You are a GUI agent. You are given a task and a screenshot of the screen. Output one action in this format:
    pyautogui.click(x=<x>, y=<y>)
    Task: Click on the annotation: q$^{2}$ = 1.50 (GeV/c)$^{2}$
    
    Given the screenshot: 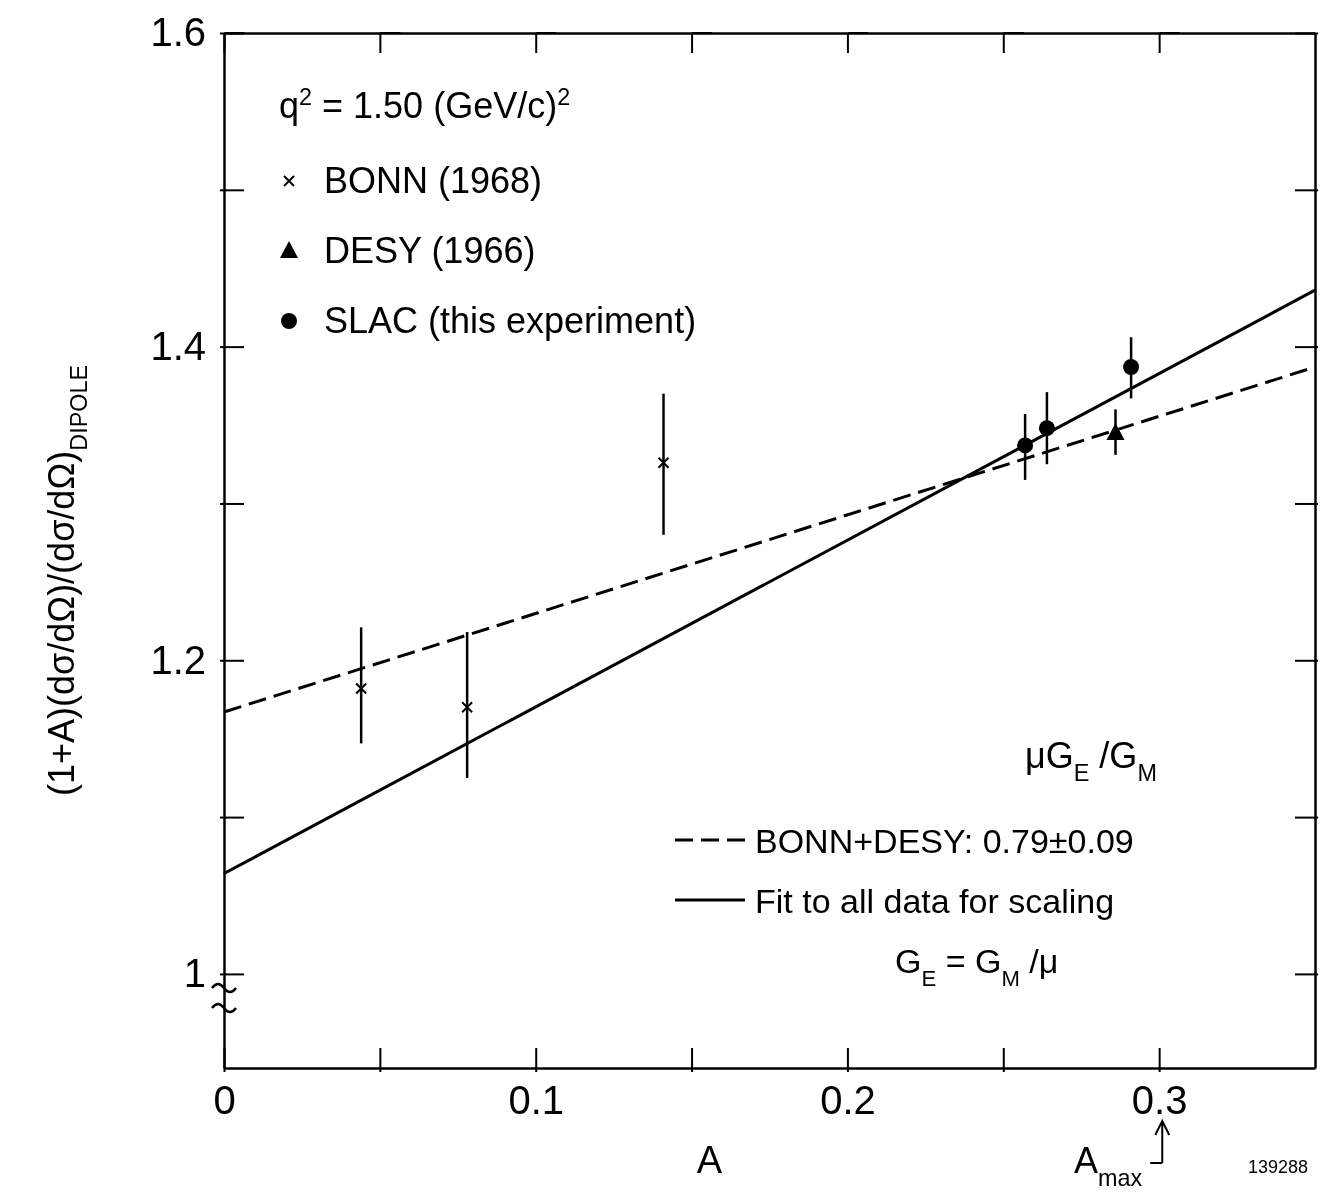 What is the action you would take?
    pyautogui.click(x=425, y=105)
    